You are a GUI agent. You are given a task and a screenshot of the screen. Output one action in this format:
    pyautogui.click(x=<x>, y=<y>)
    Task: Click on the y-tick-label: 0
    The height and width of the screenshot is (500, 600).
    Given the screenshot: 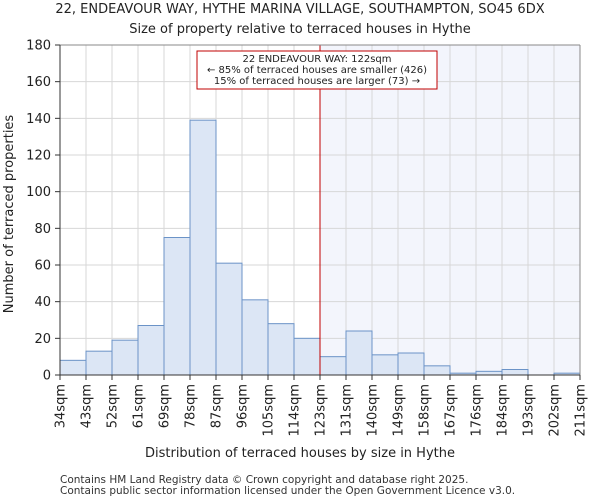 What is the action you would take?
    pyautogui.click(x=47, y=376)
    